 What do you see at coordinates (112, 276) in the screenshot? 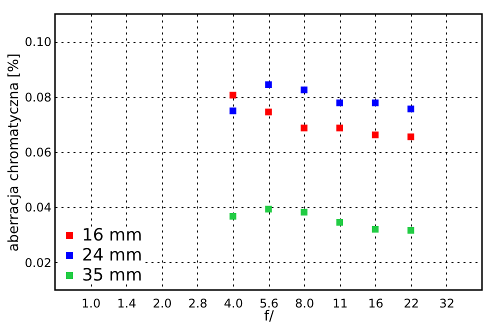
I see `legend-label: 35 mm` at bounding box center [112, 276].